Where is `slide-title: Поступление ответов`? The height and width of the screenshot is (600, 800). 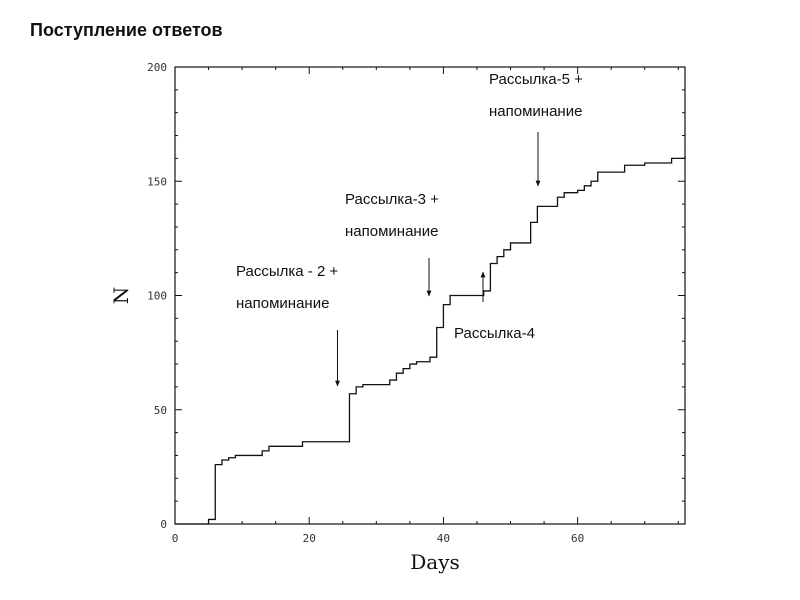
slide-title: Поступление ответов is located at coordinates (126, 30).